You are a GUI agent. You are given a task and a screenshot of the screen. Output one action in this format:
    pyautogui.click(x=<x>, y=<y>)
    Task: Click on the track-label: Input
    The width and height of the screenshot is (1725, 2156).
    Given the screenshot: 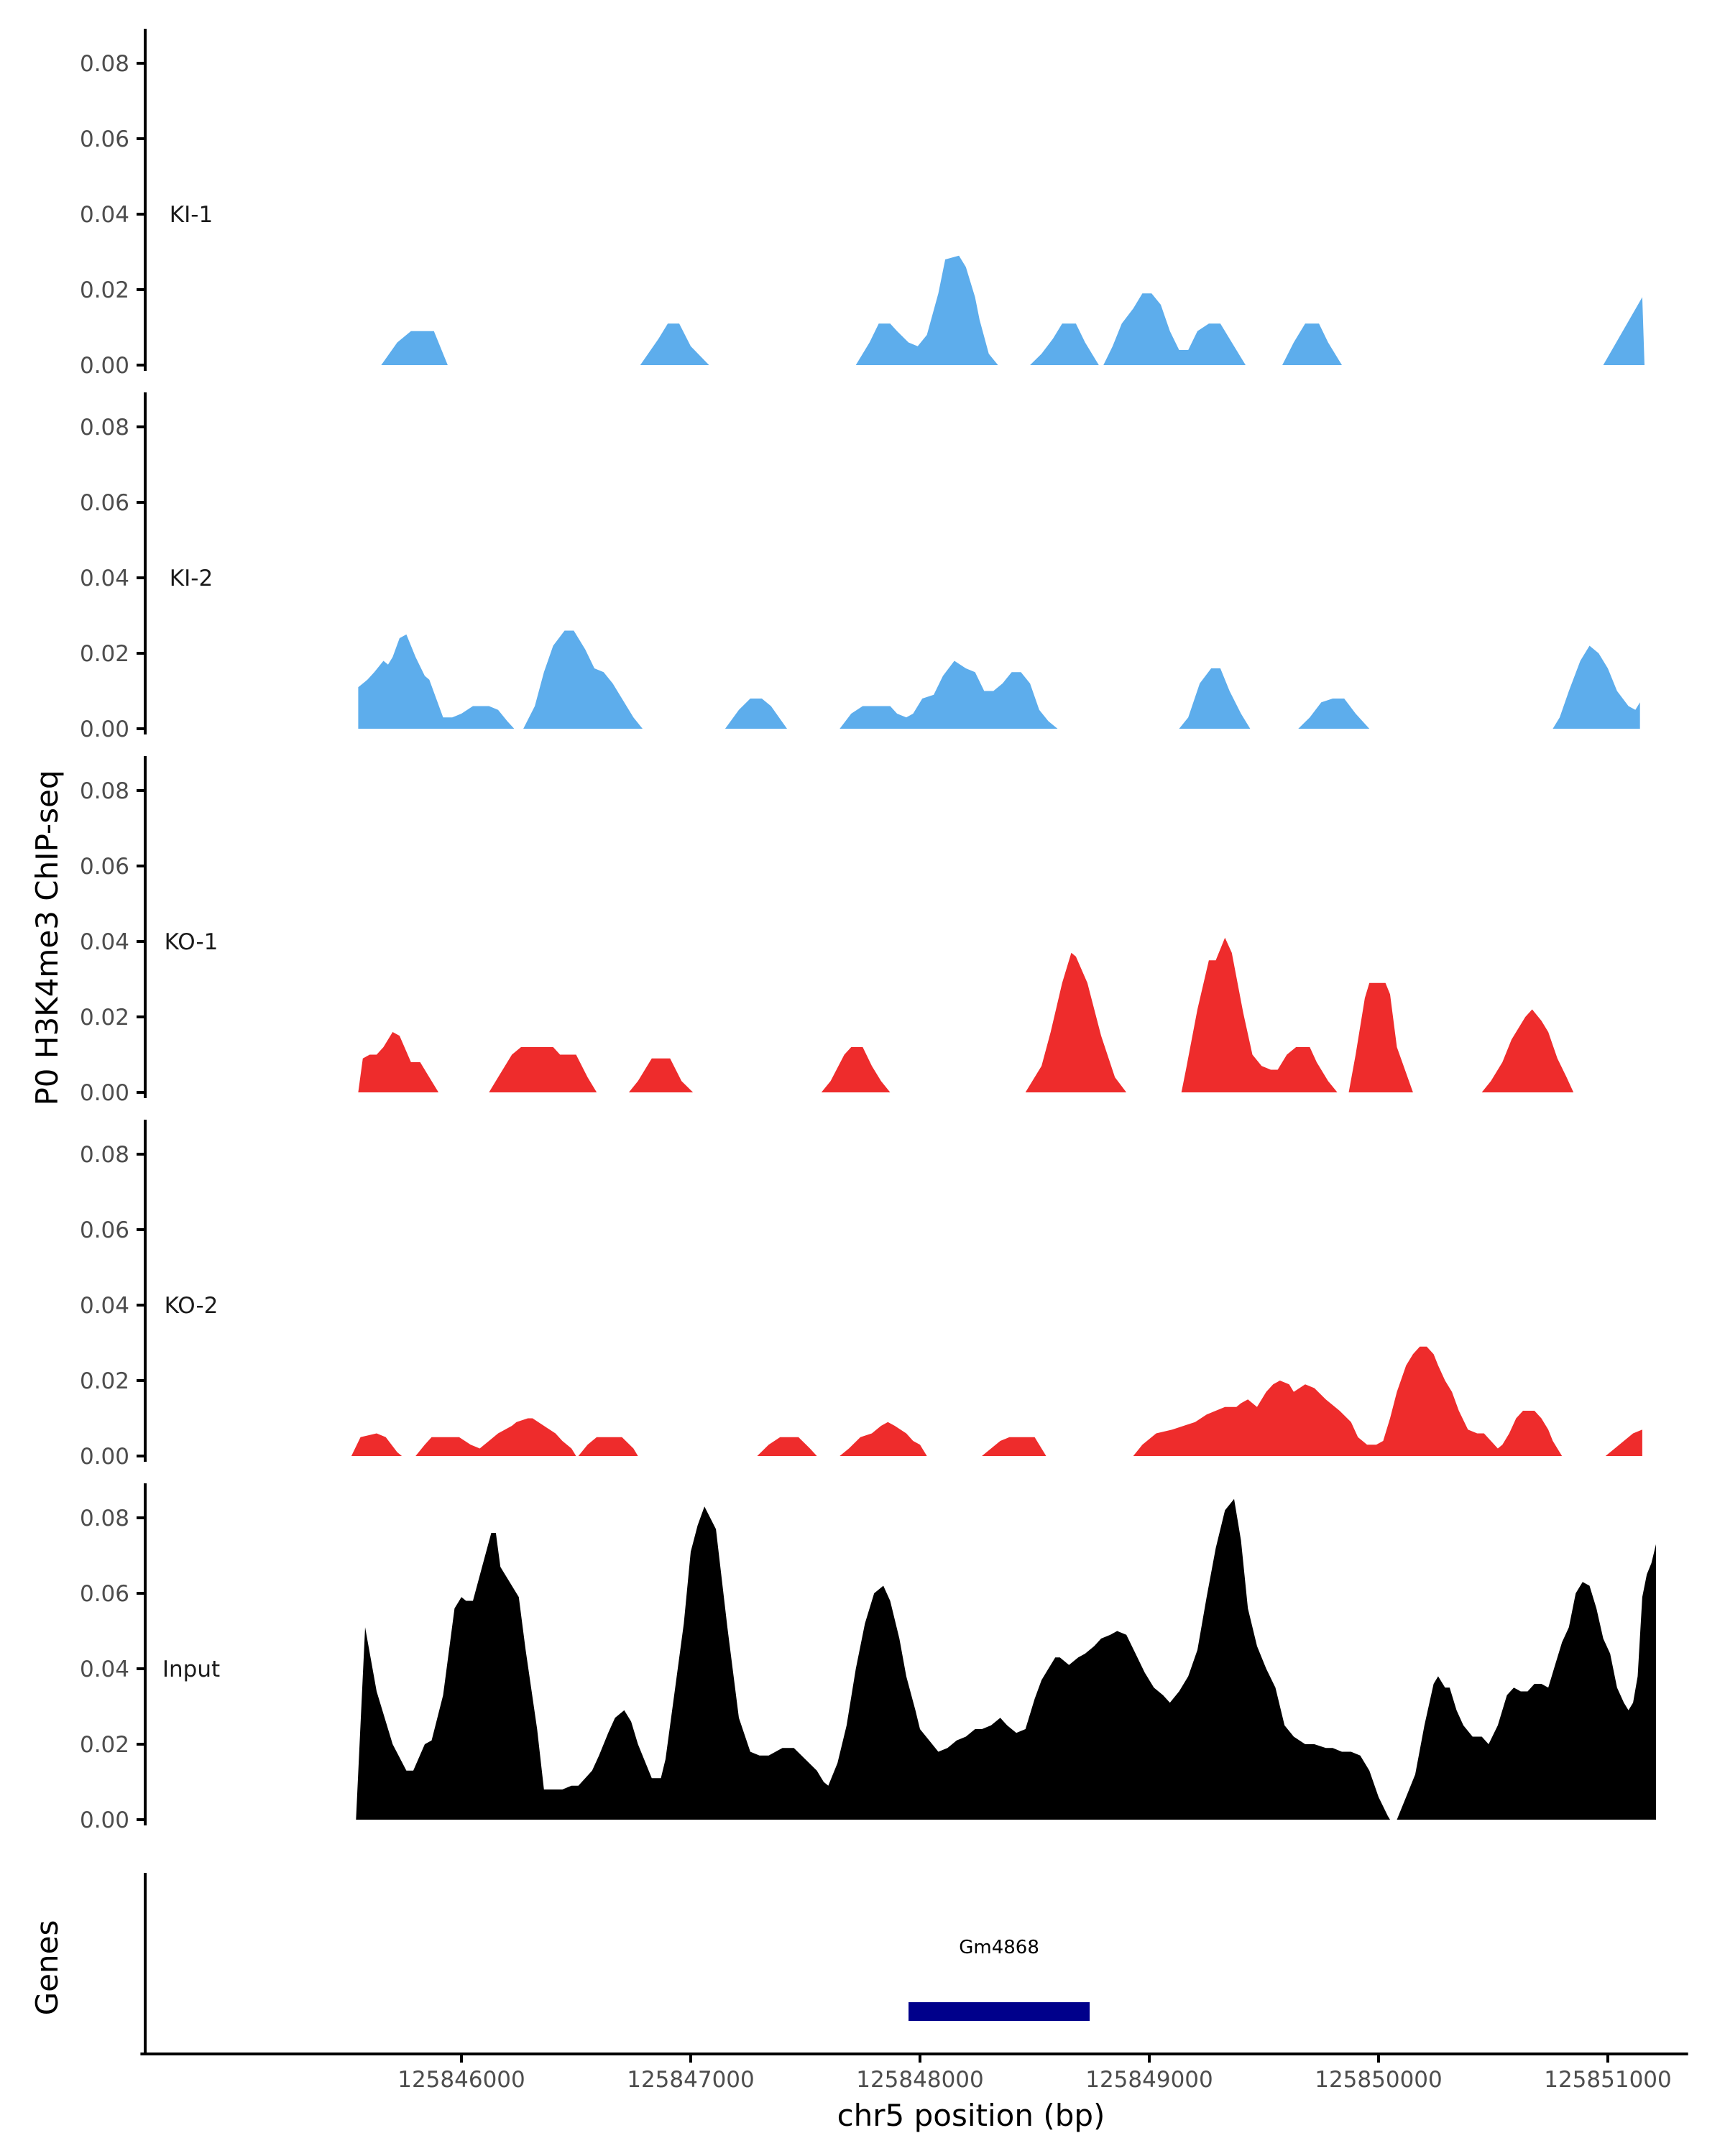 What is the action you would take?
    pyautogui.click(x=191, y=1670)
    